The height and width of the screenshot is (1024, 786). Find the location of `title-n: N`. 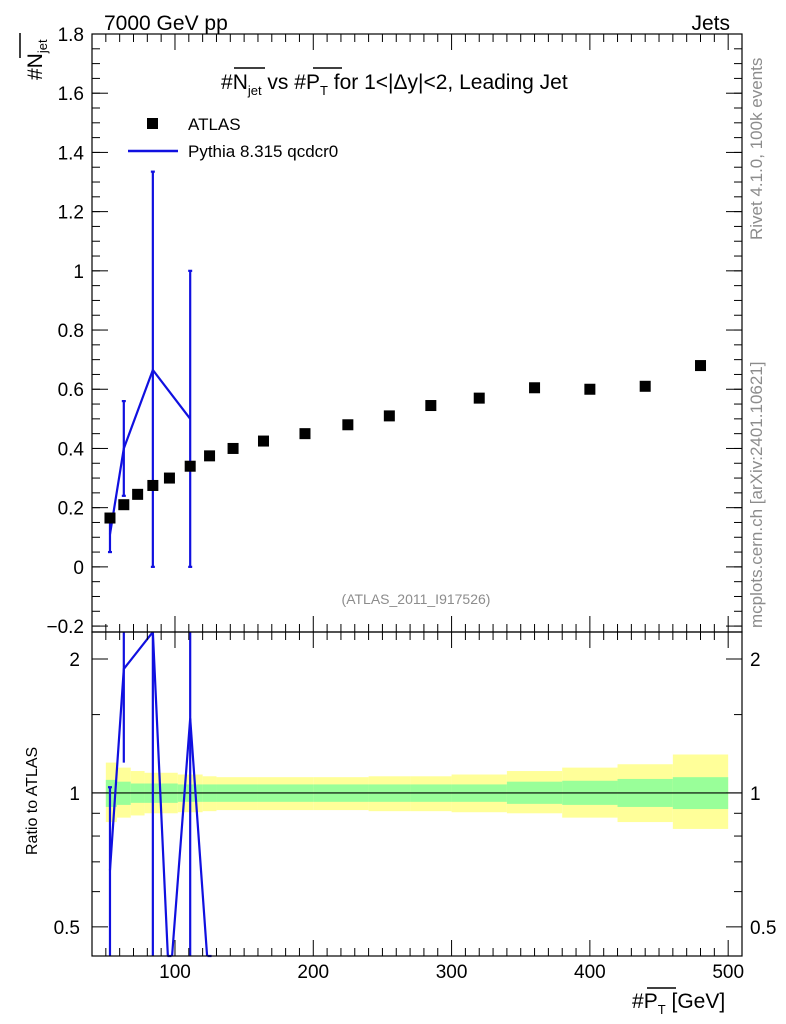

title-n: N is located at coordinates (240, 82).